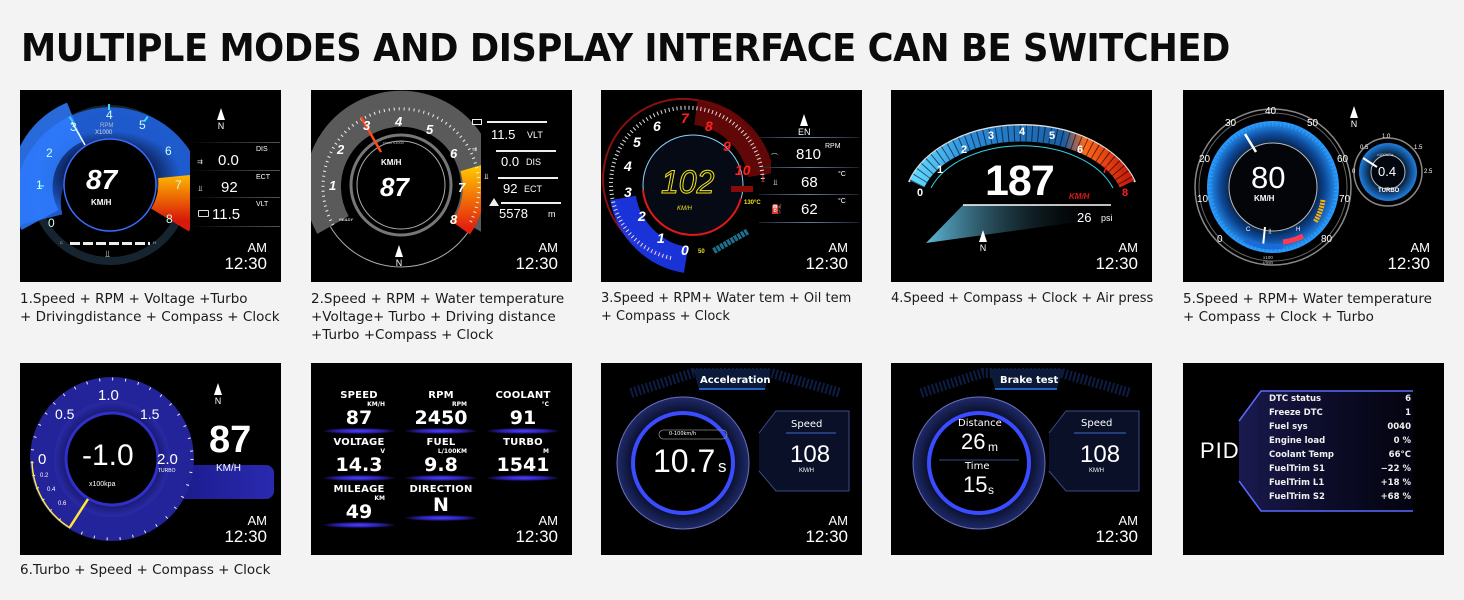 This screenshot has height=600, width=1464. What do you see at coordinates (1402, 441) in the screenshot?
I see `pid-value: 0 %` at bounding box center [1402, 441].